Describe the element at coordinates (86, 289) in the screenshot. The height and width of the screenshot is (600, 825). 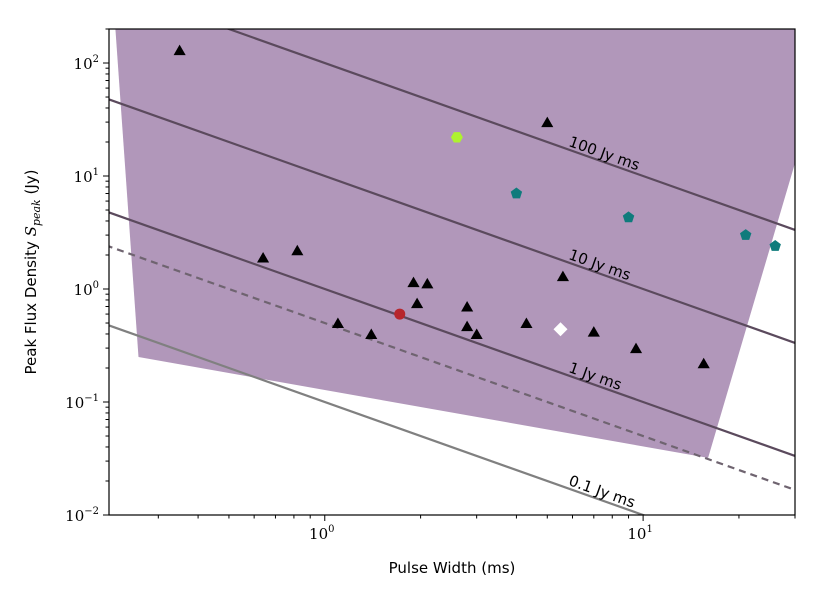
I see `y-tick-label: 10⁰` at that location.